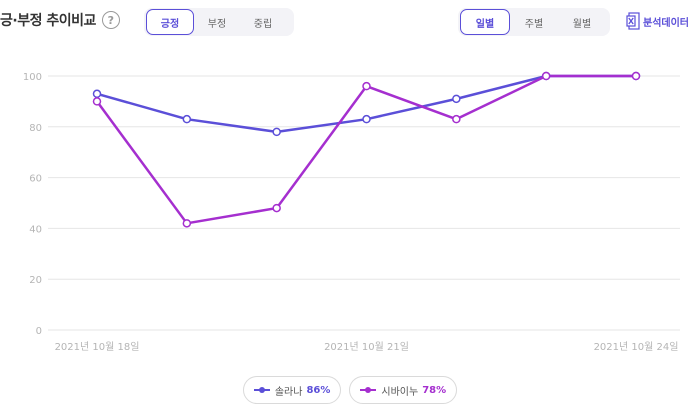 This screenshot has width=700, height=416. What do you see at coordinates (288, 392) in the screenshot?
I see `legend-label: 솔라나` at bounding box center [288, 392].